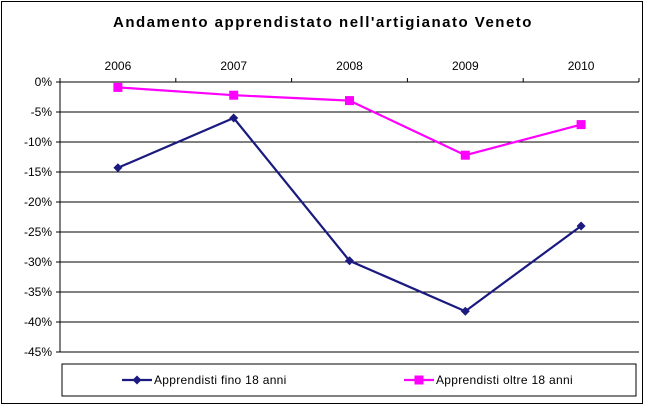 This screenshot has height=407, width=646. I want to click on y-tick-label: -30%, so click(38, 262).